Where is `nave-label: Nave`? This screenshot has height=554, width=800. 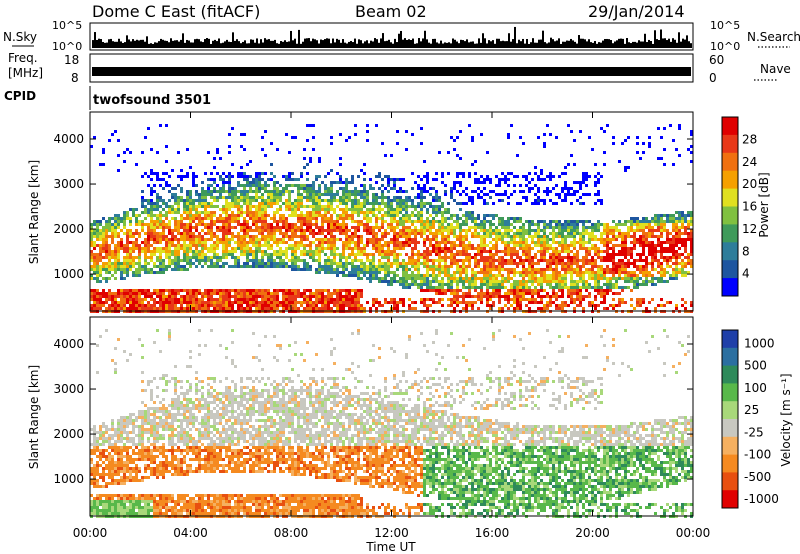 nave-label: Nave is located at coordinates (775, 69).